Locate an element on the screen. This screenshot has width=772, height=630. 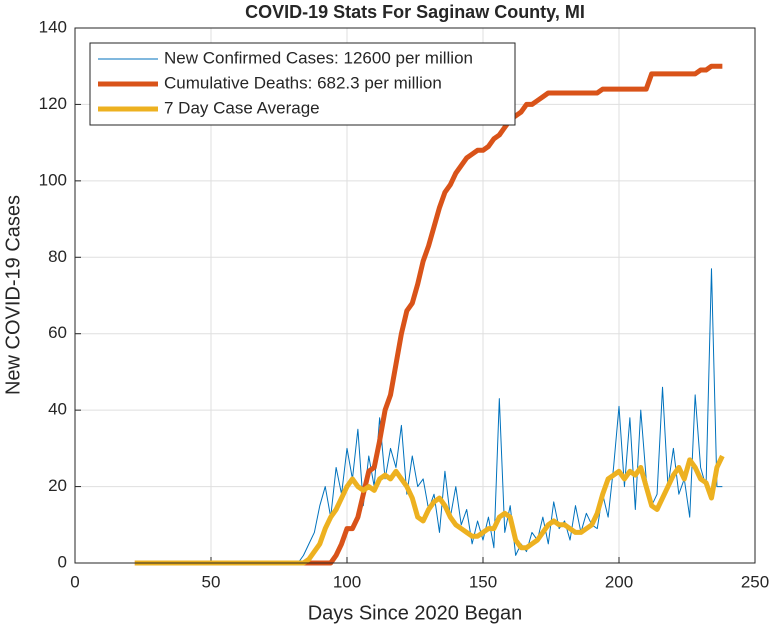
x-tick-label: 150 is located at coordinates (483, 581).